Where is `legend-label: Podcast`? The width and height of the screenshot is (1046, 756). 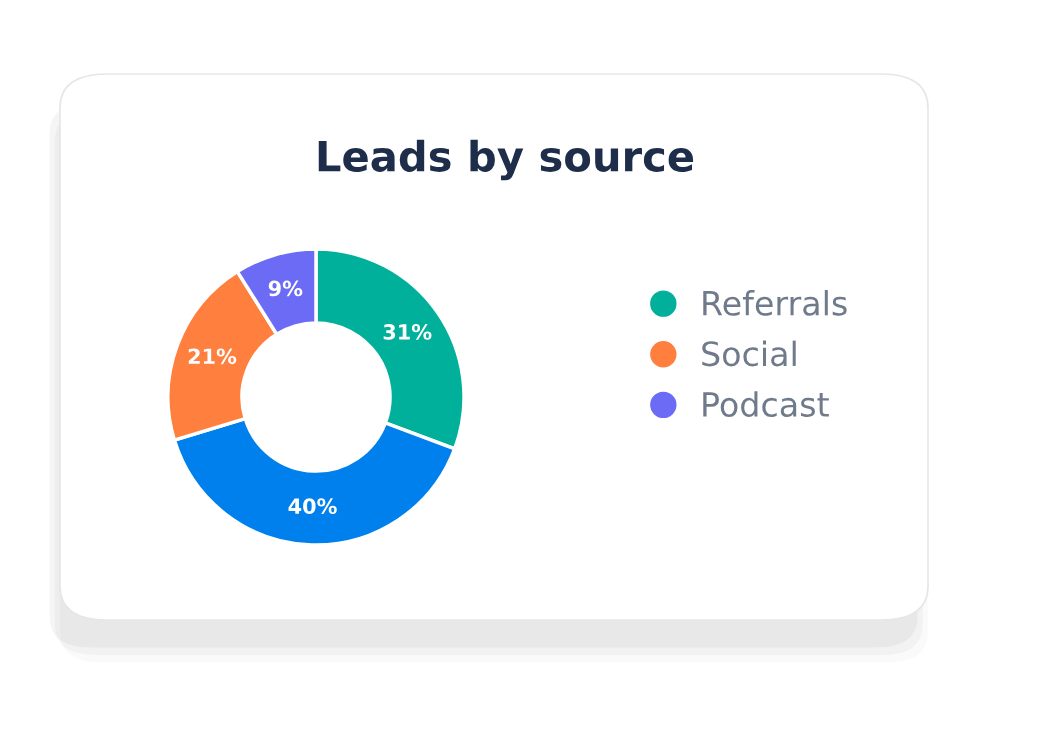
legend-label: Podcast is located at coordinates (766, 404).